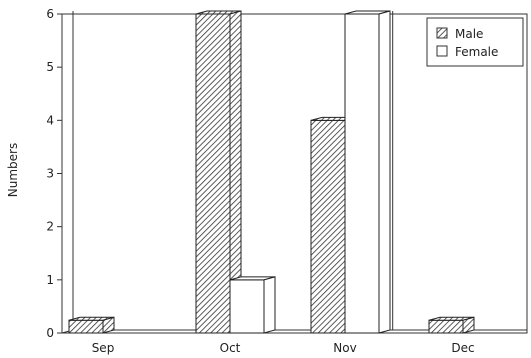 This screenshot has height=358, width=531. Describe the element at coordinates (462, 348) in the screenshot. I see `x-tick-label: Dec` at that location.